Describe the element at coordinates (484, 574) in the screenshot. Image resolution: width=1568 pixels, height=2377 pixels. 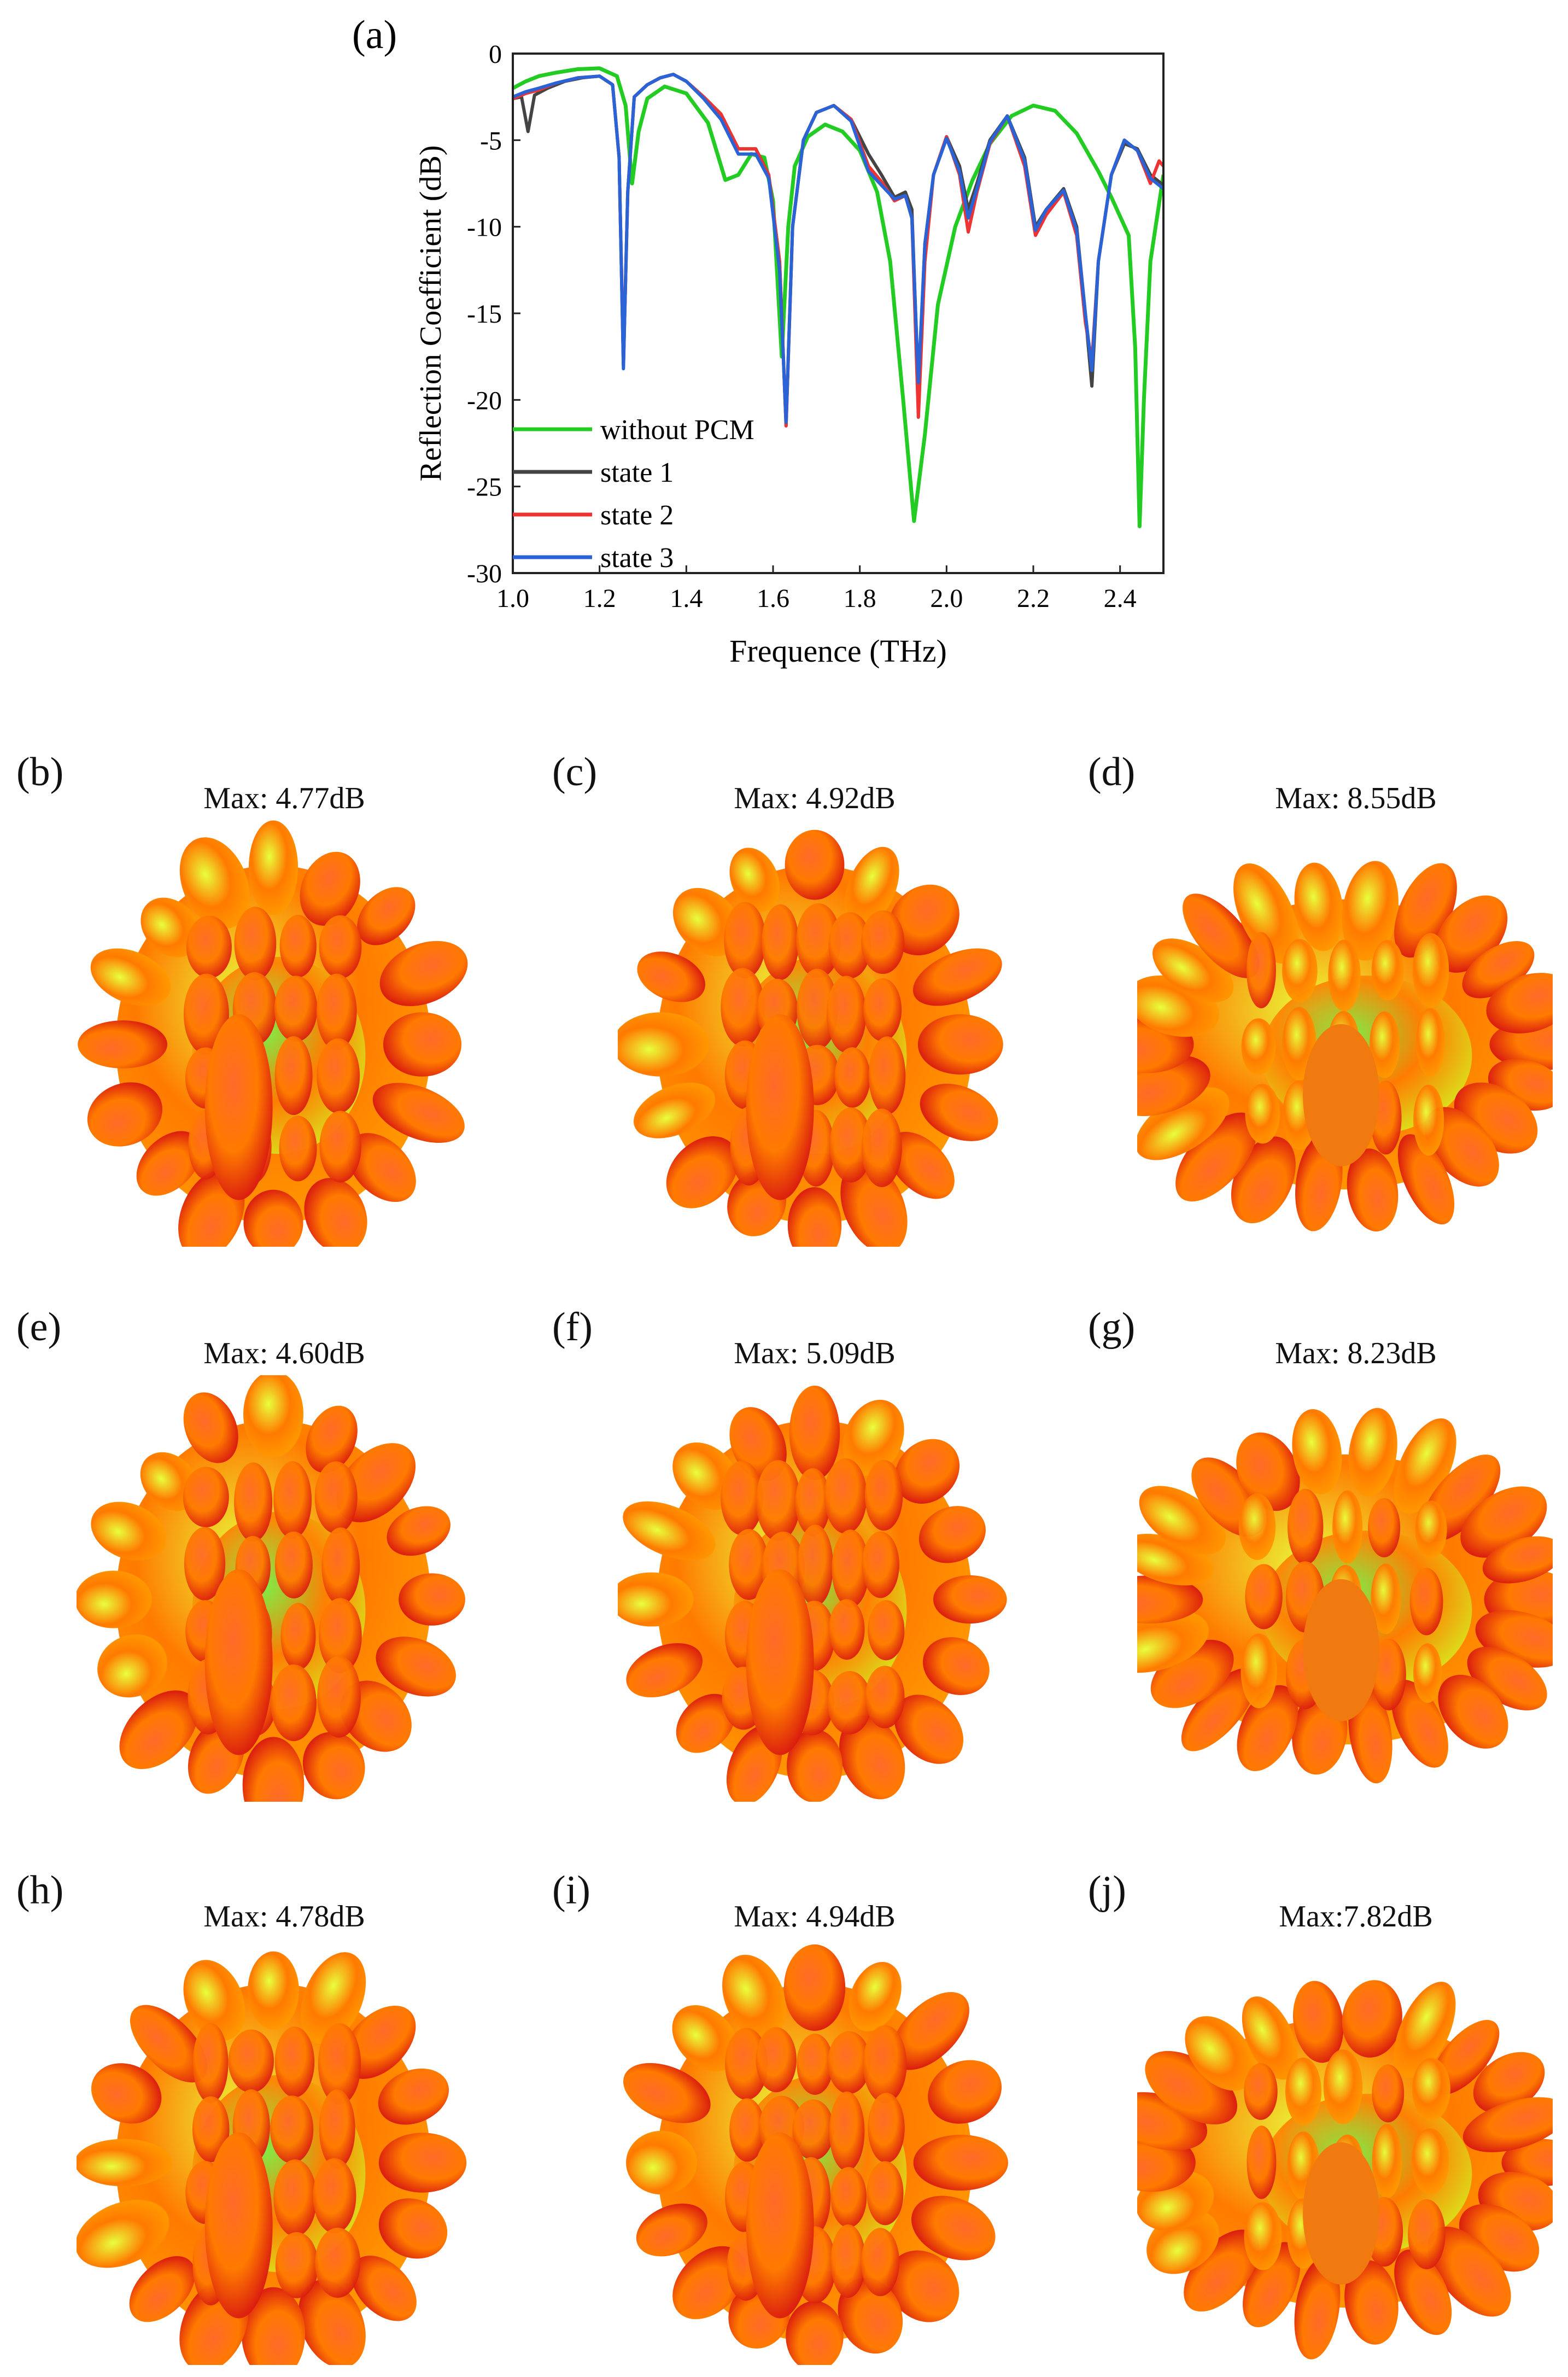
I see `y-tick-label: -30` at that location.